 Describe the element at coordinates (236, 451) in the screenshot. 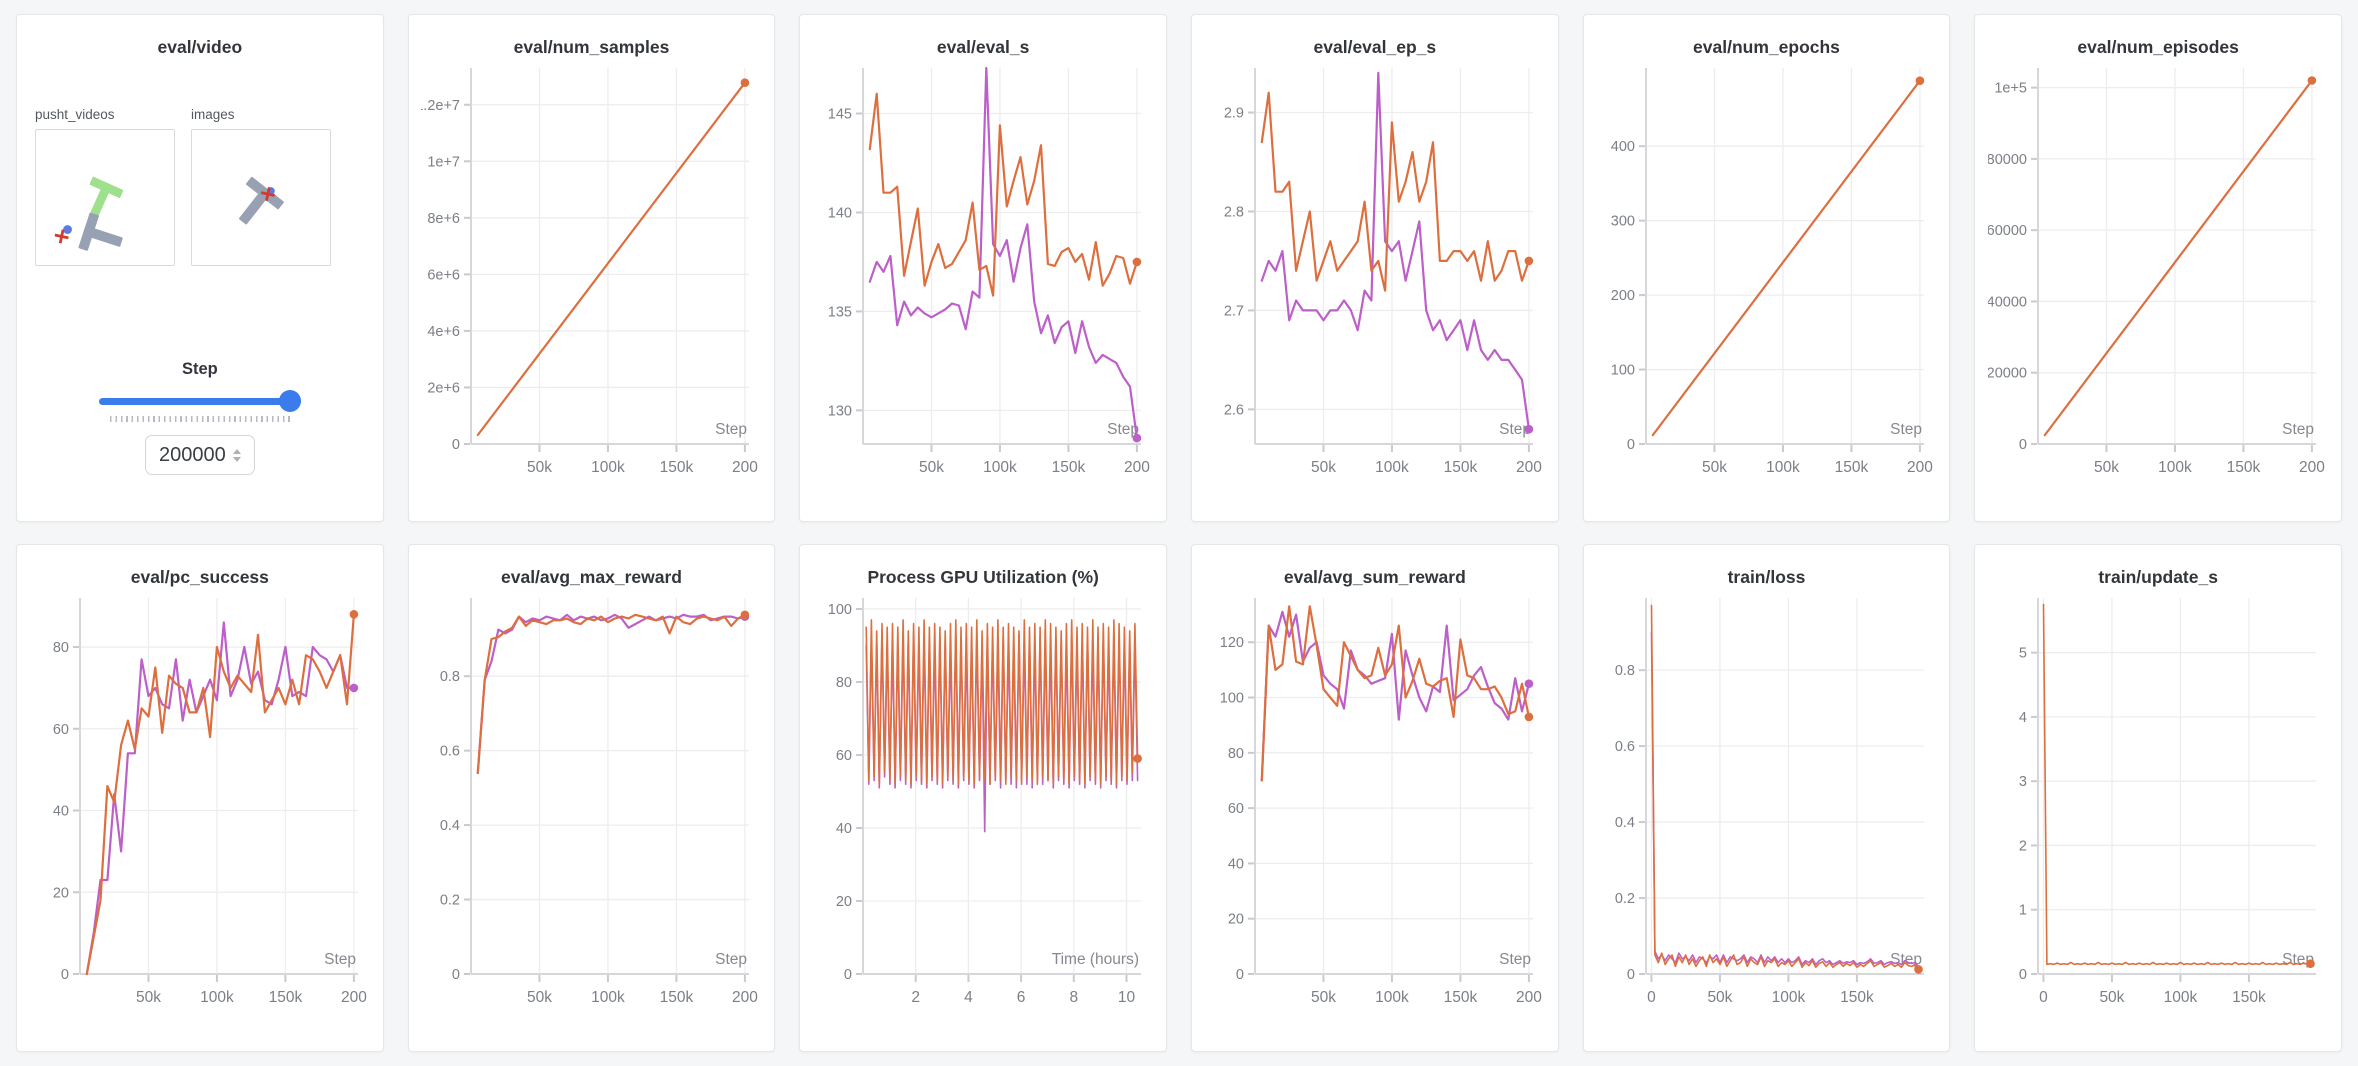

I see `spinner-up-icon` at that location.